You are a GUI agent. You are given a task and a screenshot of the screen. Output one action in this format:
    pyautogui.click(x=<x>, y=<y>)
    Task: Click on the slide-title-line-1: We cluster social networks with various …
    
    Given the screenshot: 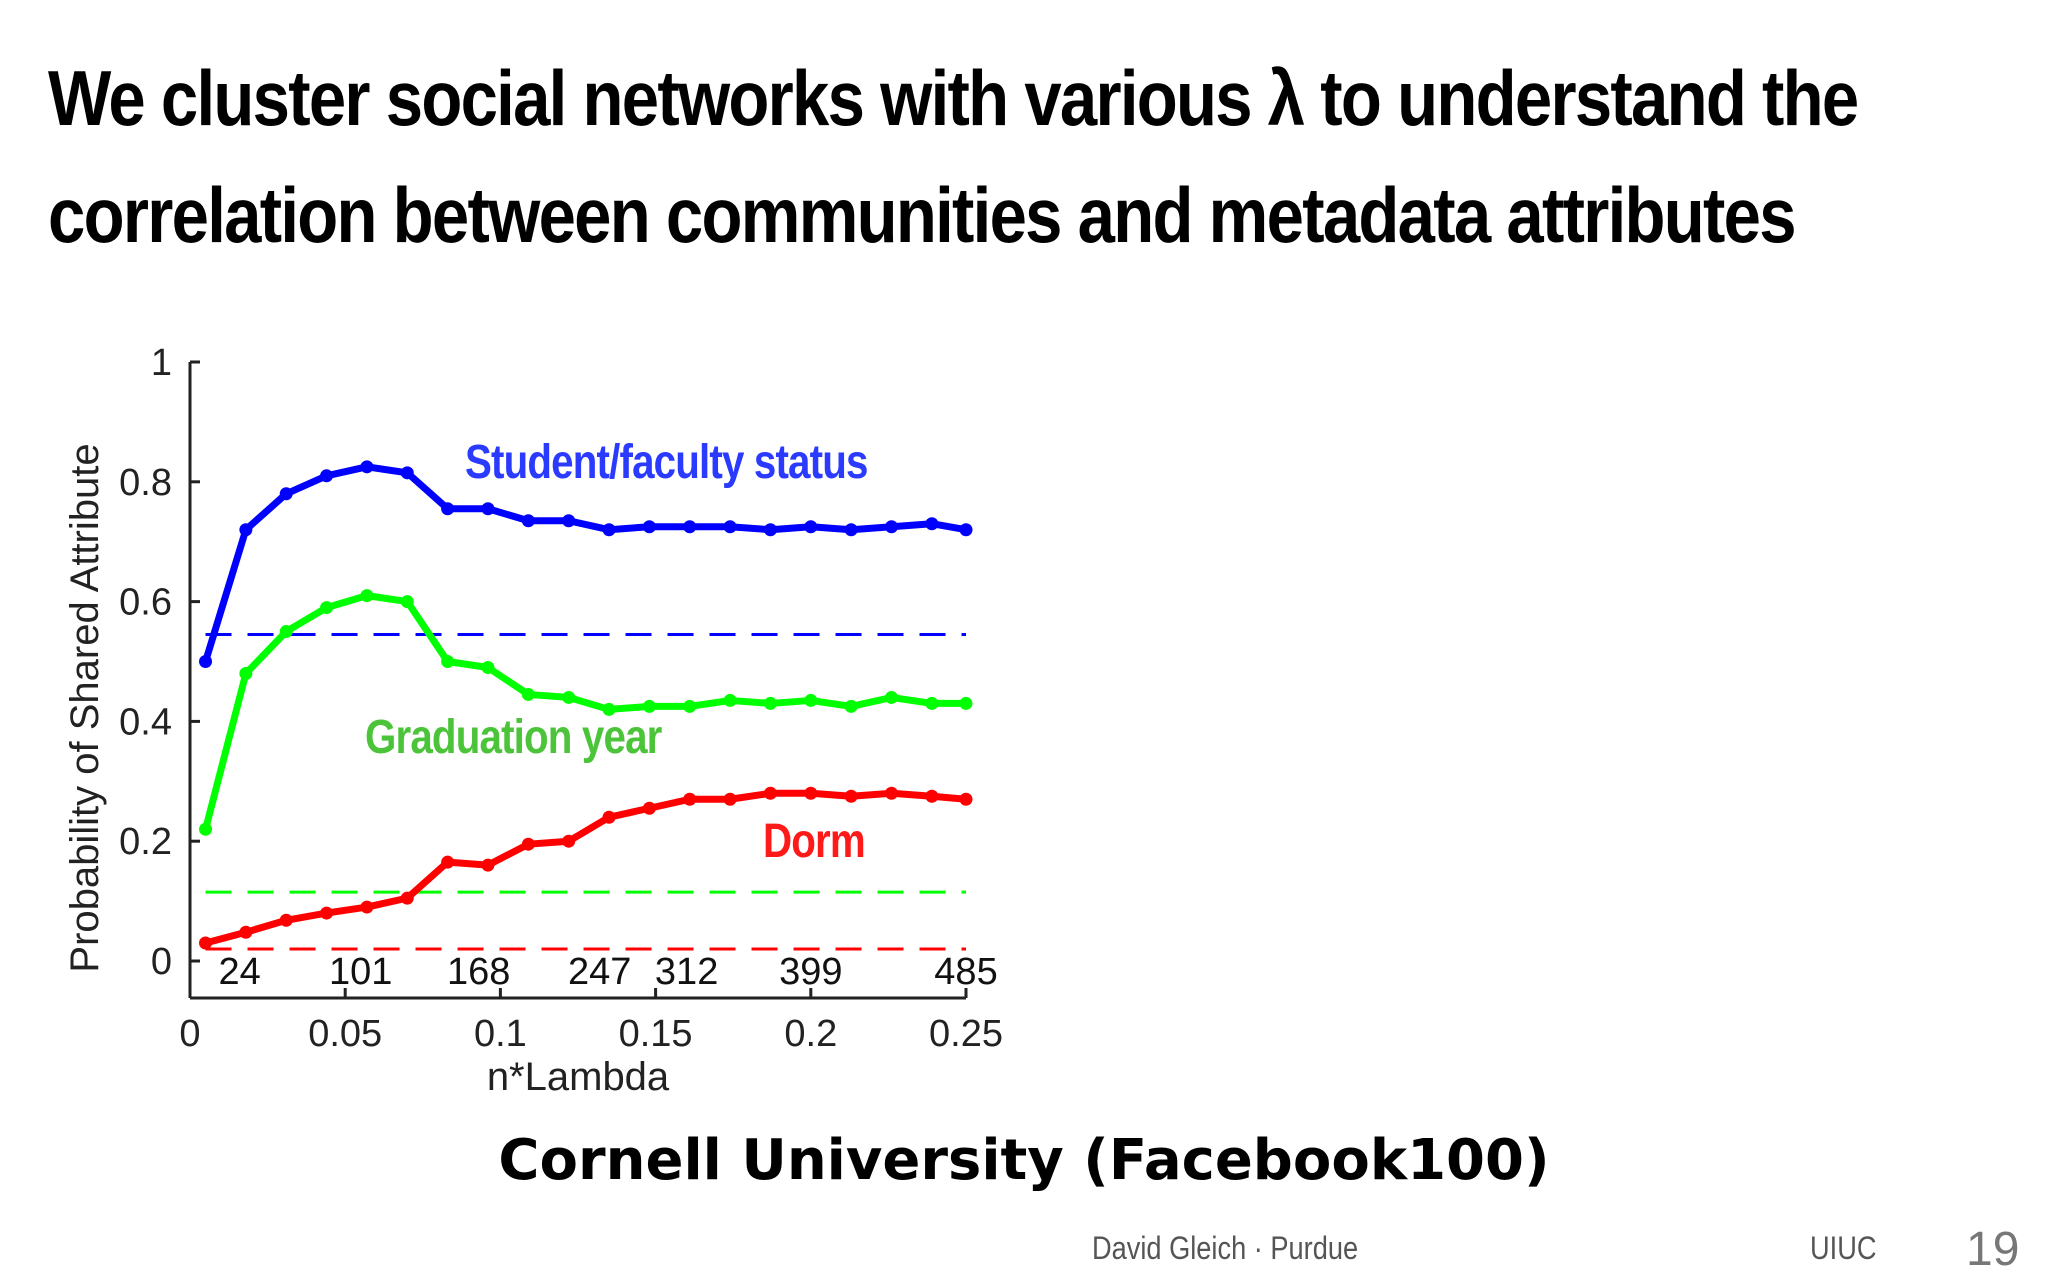 What is the action you would take?
    pyautogui.click(x=953, y=98)
    